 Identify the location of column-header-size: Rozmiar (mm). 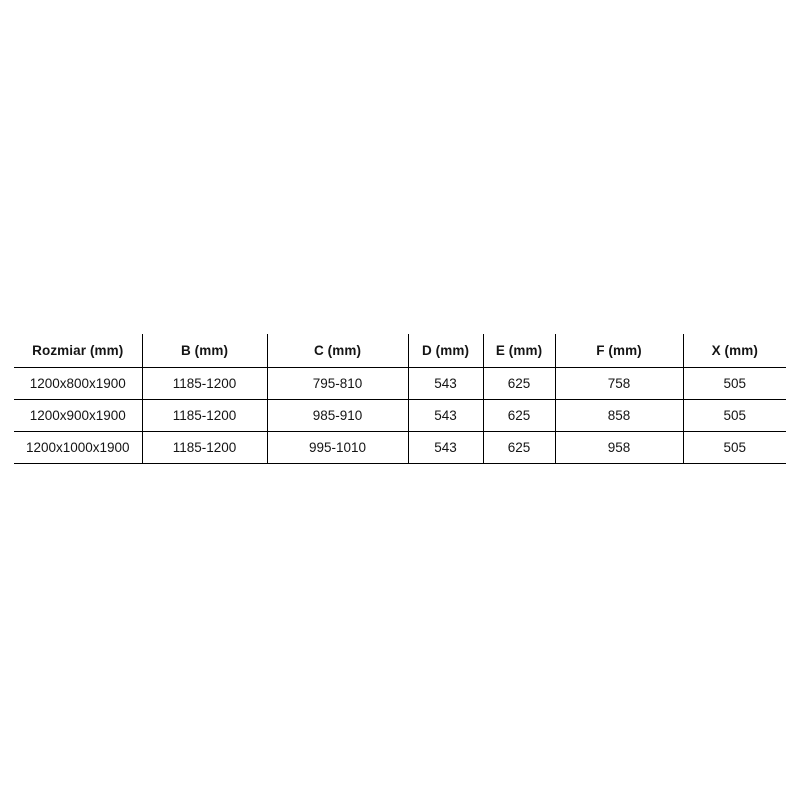
(78, 351).